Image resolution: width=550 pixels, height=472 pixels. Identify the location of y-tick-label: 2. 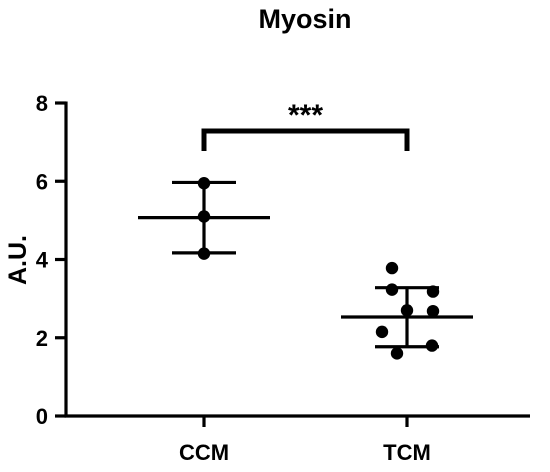
(42, 338).